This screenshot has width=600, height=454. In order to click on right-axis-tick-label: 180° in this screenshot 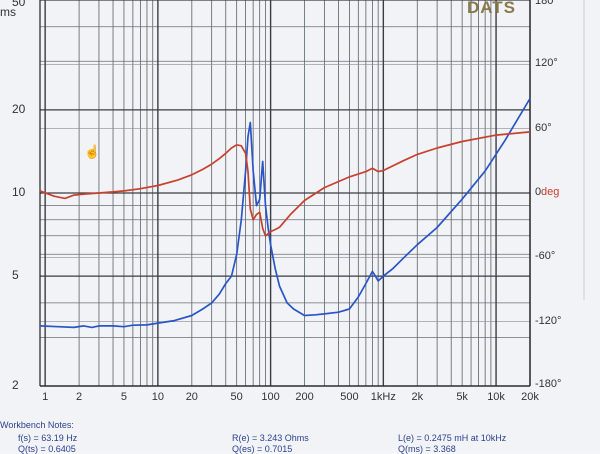, I will do `click(546, 3)`.